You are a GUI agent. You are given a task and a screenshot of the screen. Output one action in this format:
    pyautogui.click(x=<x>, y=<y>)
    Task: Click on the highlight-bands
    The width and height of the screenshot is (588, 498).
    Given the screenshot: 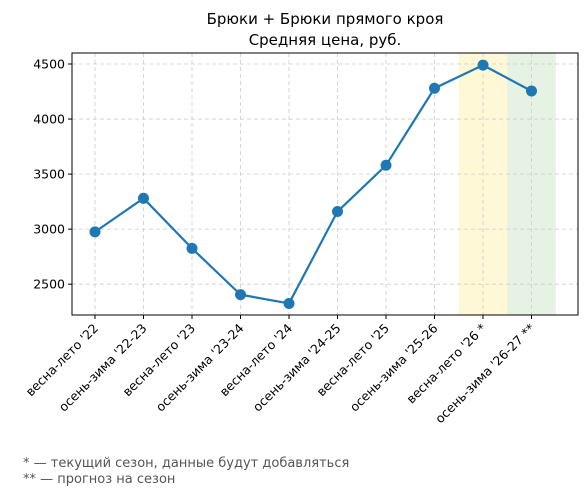 What is the action you would take?
    pyautogui.click(x=507, y=184)
    